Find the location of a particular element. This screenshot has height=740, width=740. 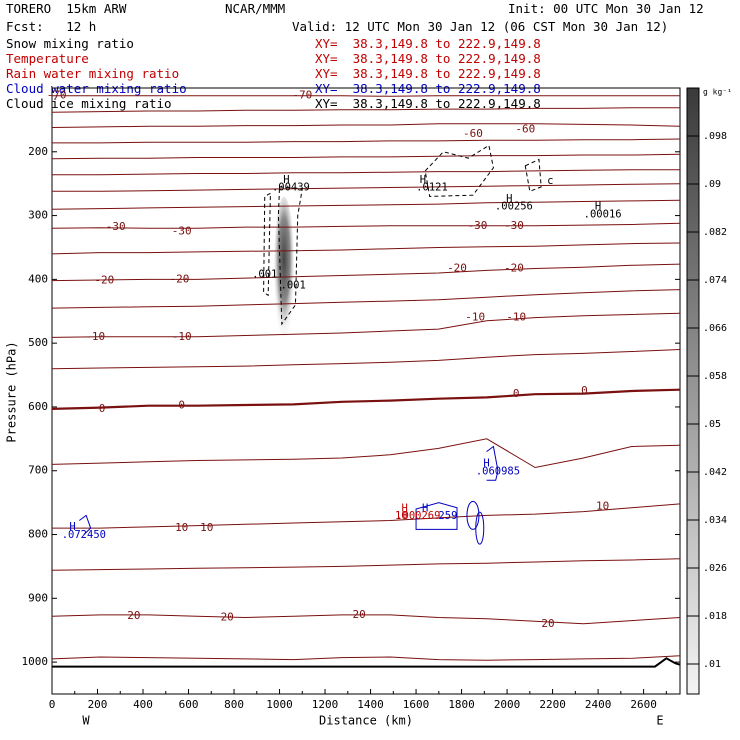

colorbar-label: .098 is located at coordinates (715, 136).